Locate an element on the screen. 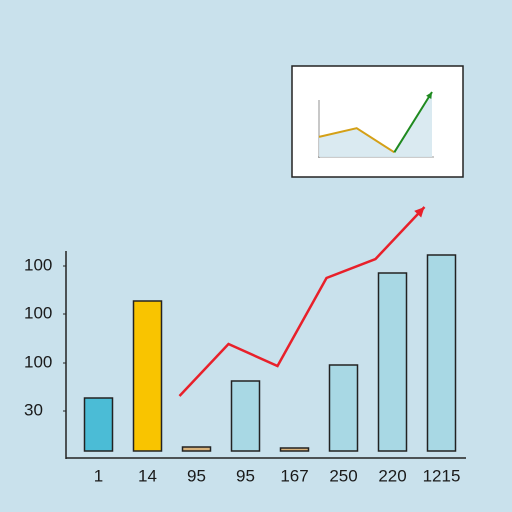 This screenshot has width=512, height=512. inset-frame is located at coordinates (377, 121).